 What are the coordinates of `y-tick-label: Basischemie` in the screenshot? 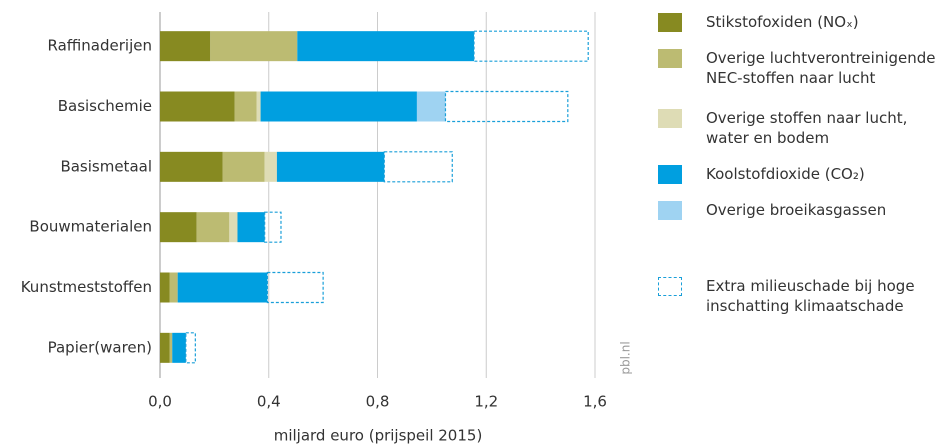 It's located at (105, 106).